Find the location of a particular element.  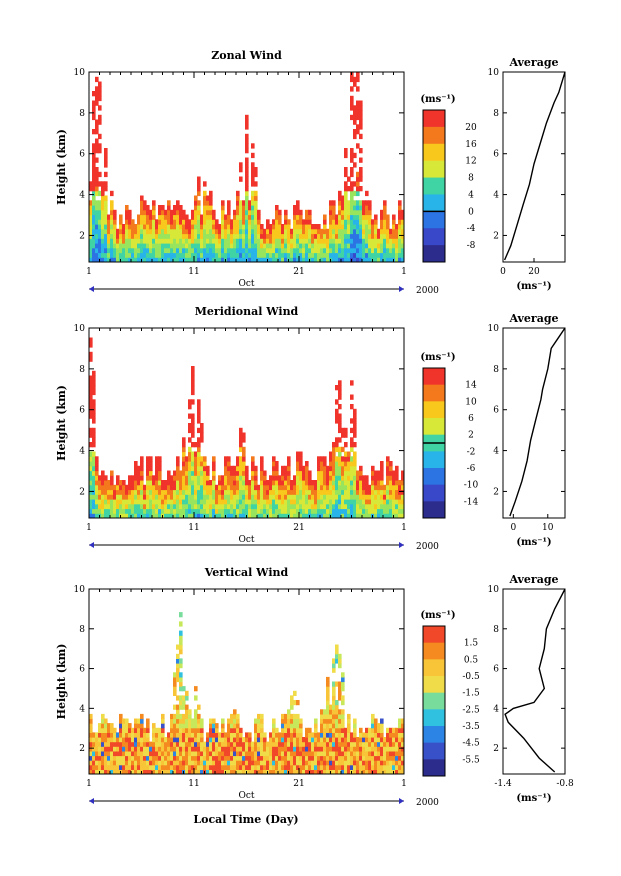

x-tick-label: 21 is located at coordinates (298, 784).